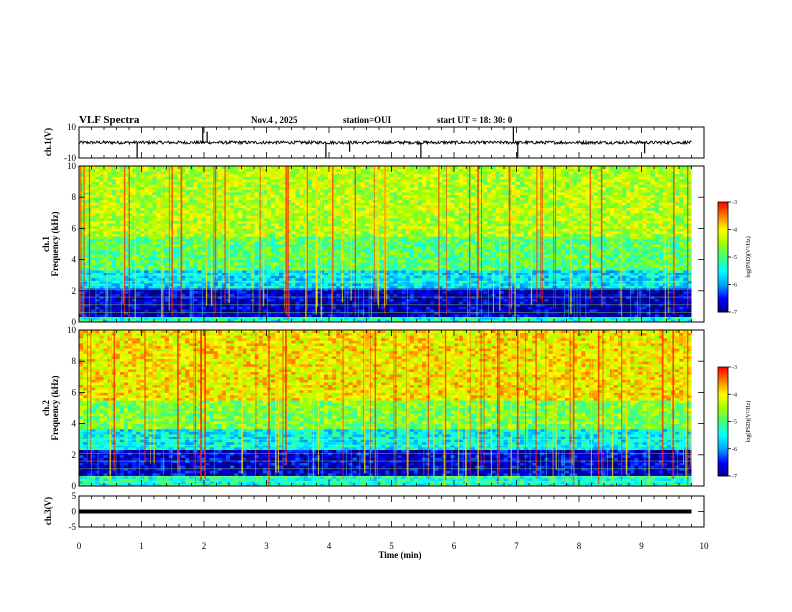  I want to click on figure-title: VLF Spectra, so click(109, 120).